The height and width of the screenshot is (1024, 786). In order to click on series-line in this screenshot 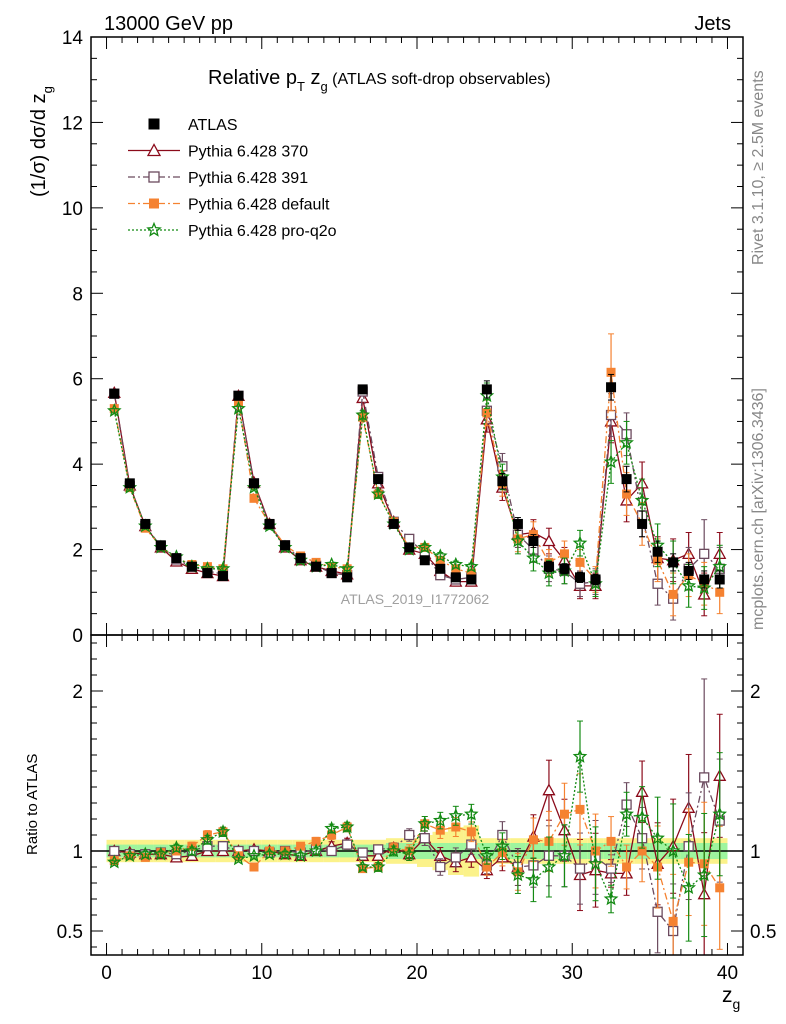, I will do `click(417, 492)`.